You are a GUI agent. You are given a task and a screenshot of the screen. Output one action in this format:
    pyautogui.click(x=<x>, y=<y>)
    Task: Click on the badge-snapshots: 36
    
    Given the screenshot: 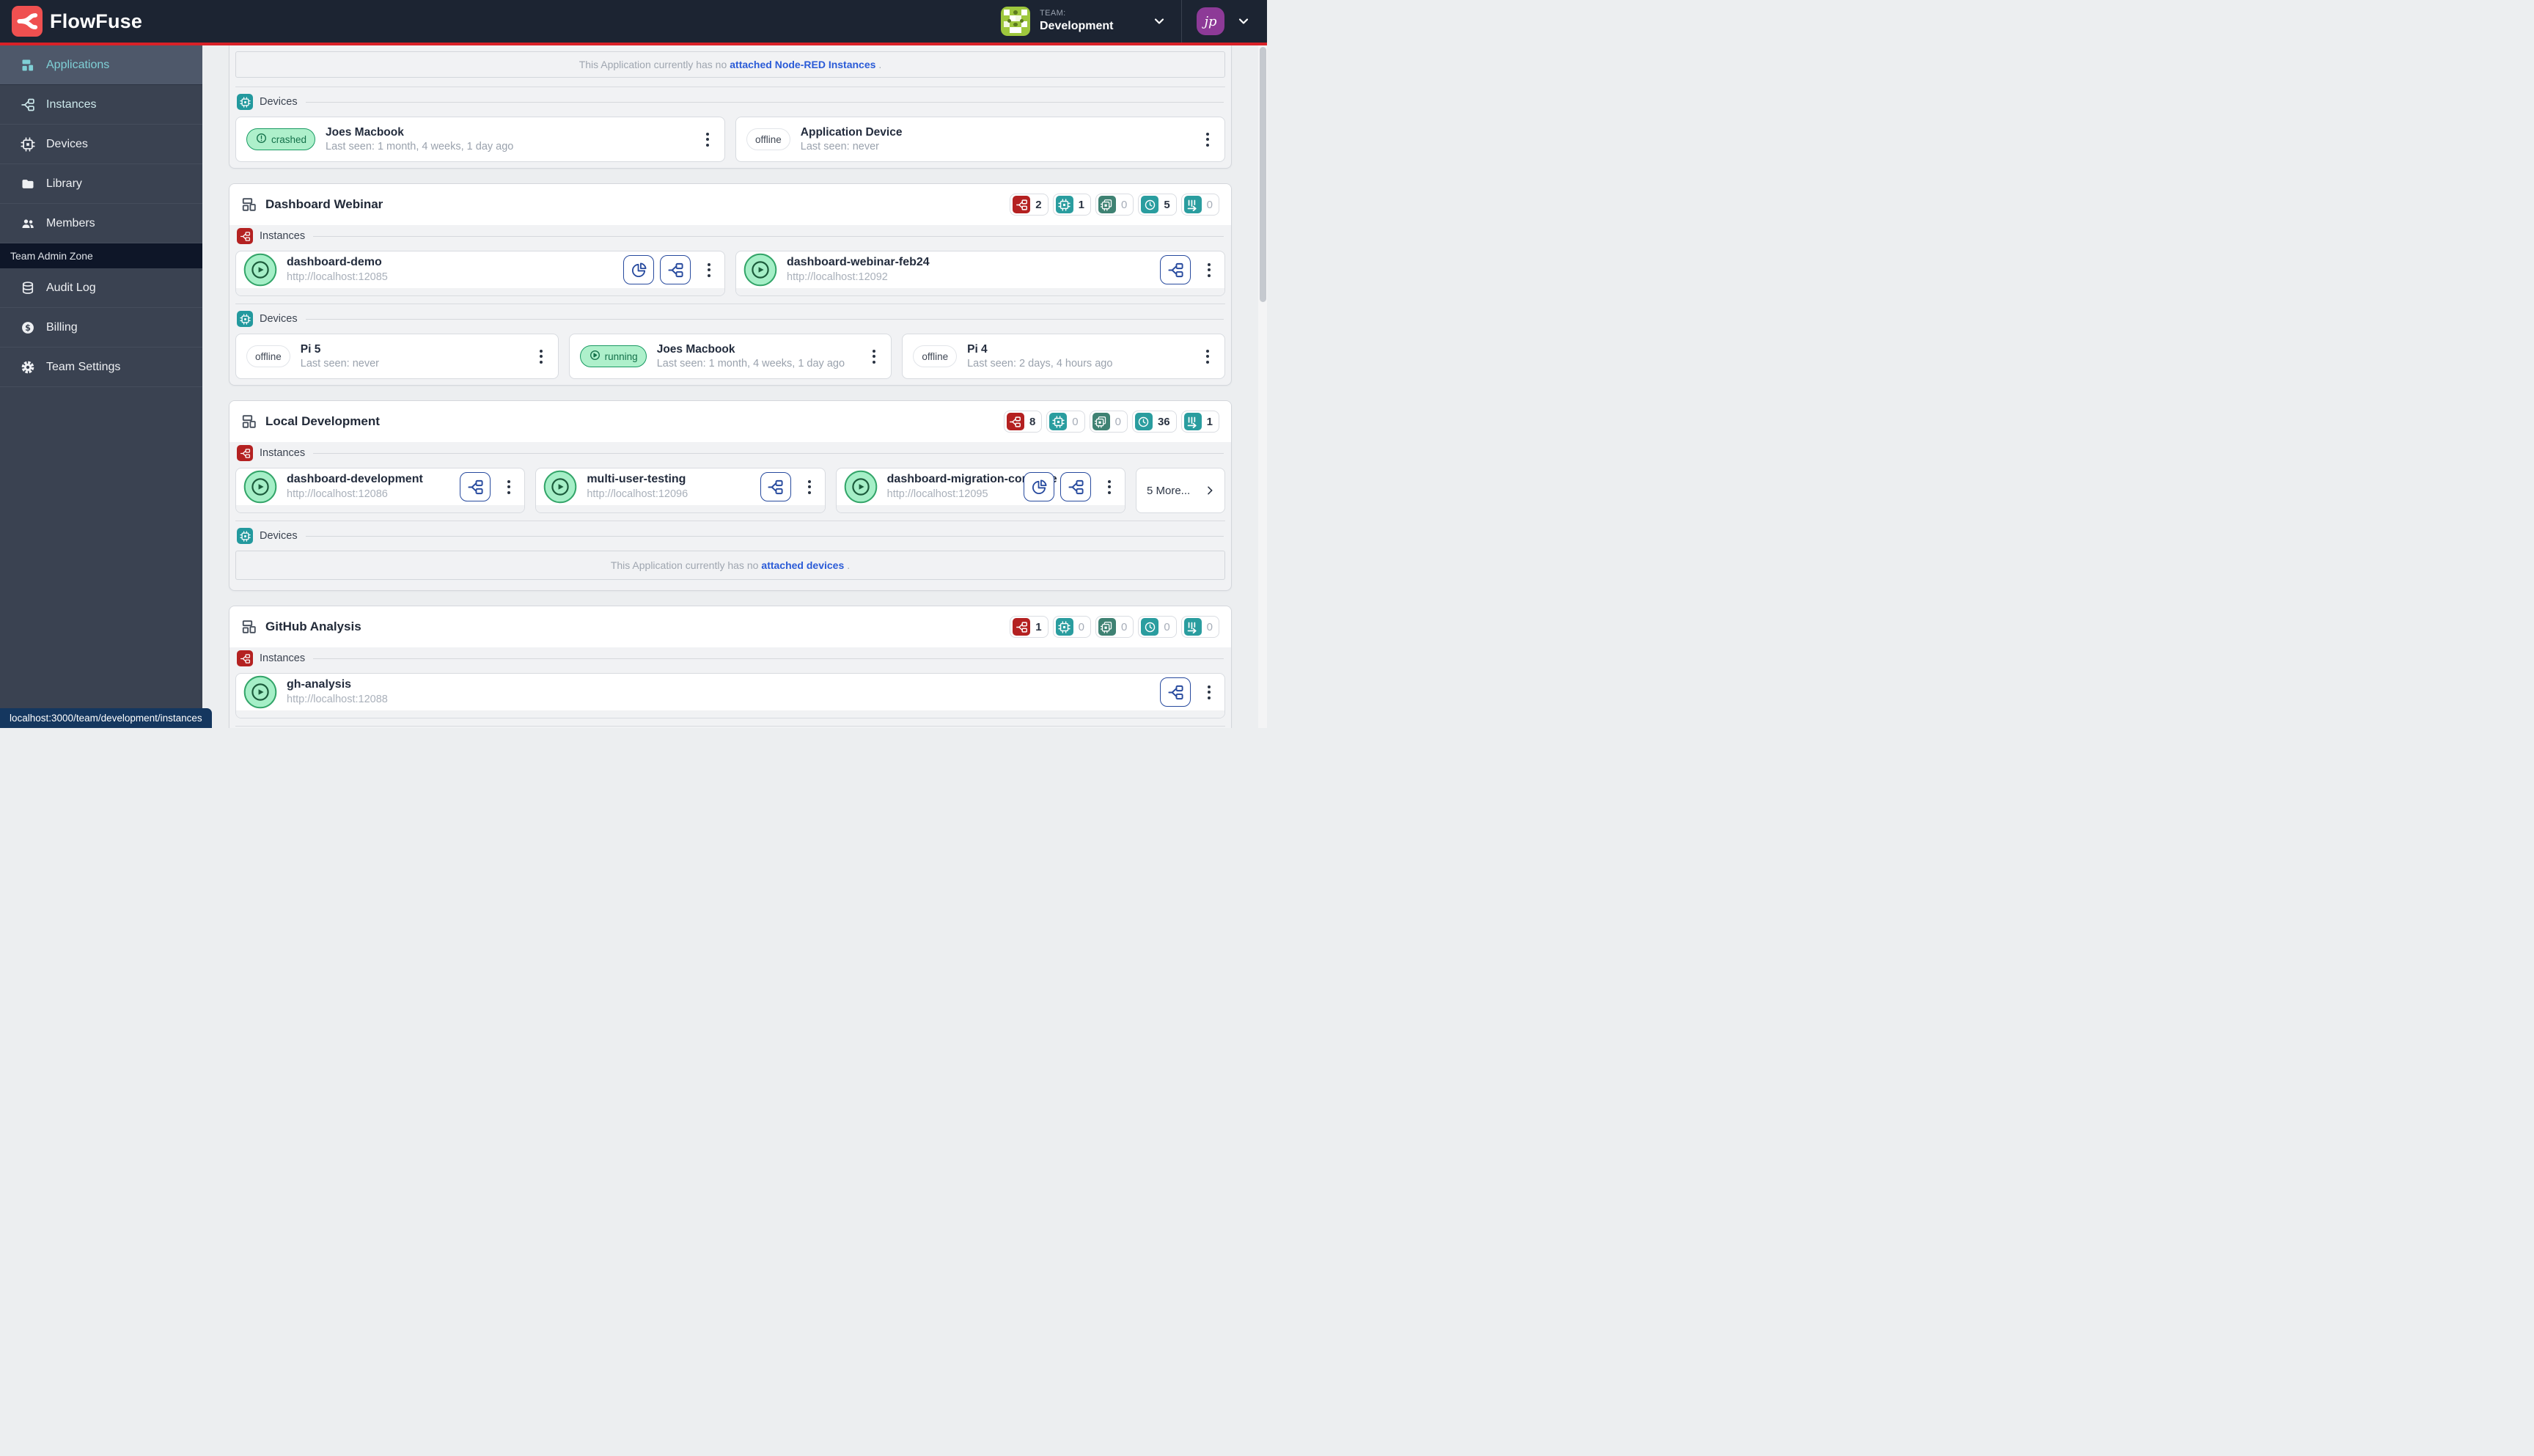 What is the action you would take?
    pyautogui.click(x=1154, y=422)
    